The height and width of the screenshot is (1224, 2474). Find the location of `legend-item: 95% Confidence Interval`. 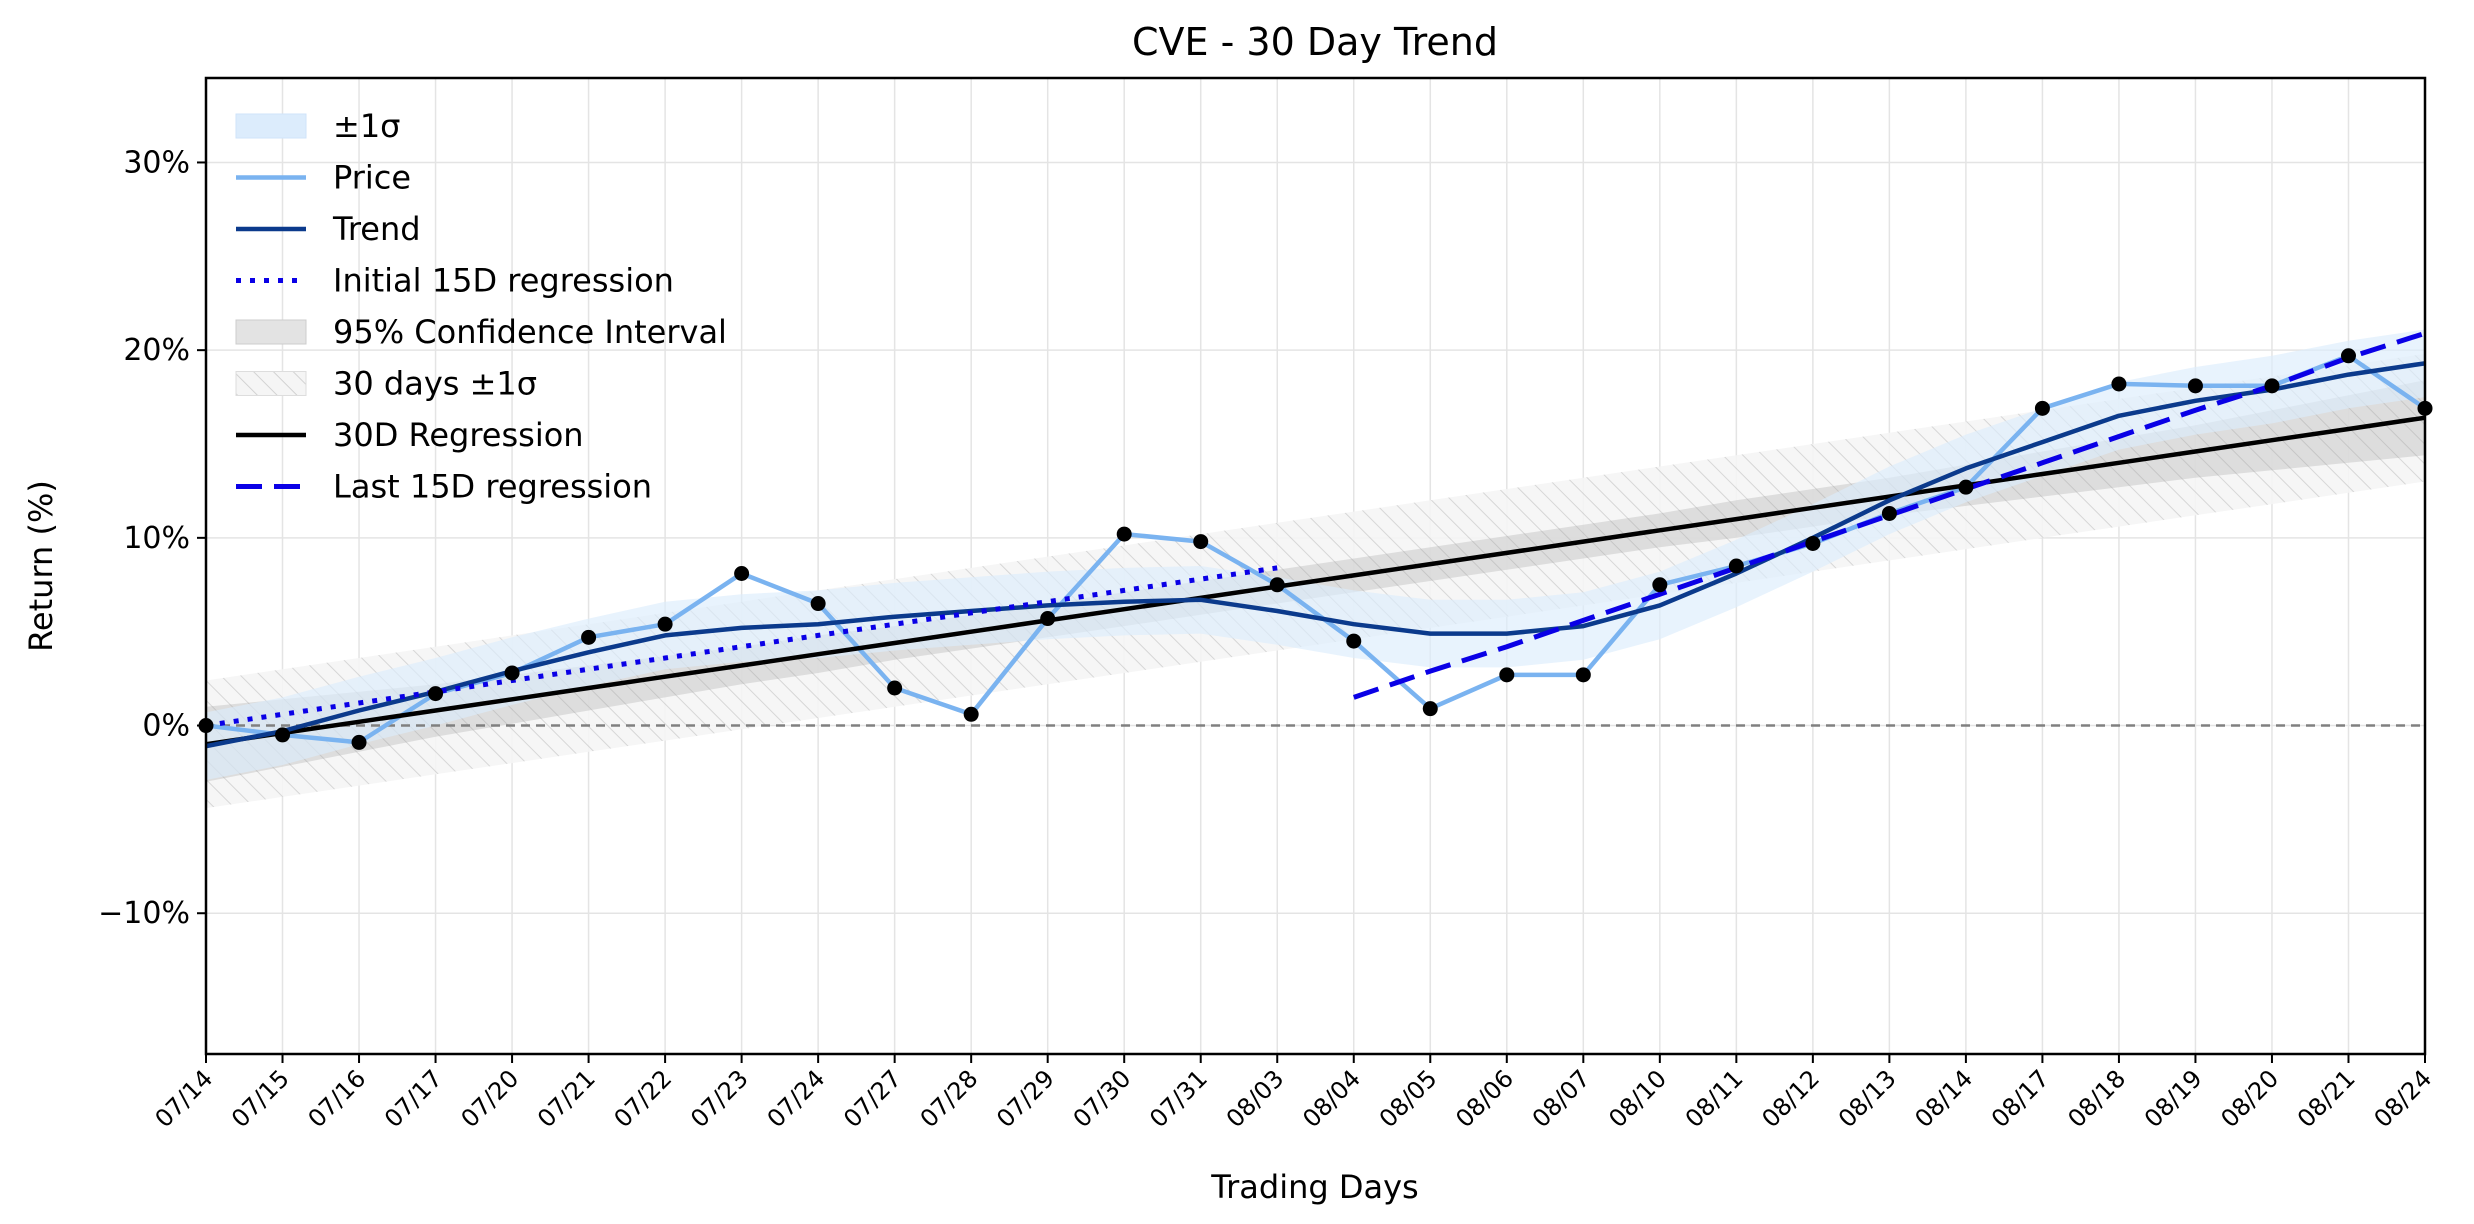

legend-item: 95% Confidence Interval is located at coordinates (481, 332).